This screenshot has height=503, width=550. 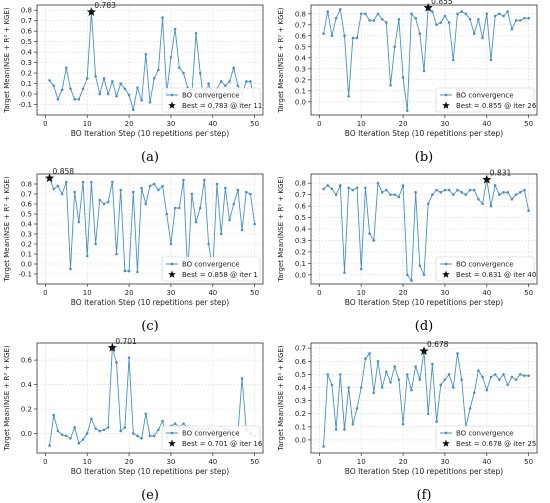 I want to click on legend: BO convergence Best = 0.678 @ iter 25, so click(x=485, y=438).